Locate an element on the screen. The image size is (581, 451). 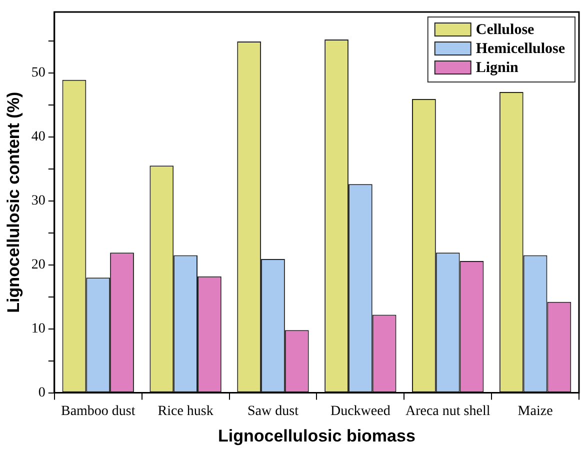
legend-label: Lignin is located at coordinates (498, 68).